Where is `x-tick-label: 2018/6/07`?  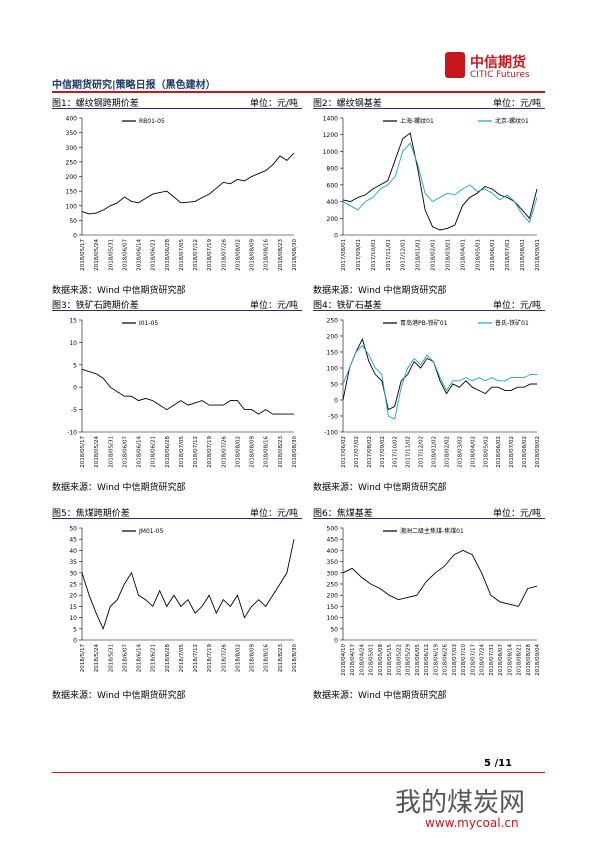
x-tick-label: 2018/6/07 is located at coordinates (125, 658).